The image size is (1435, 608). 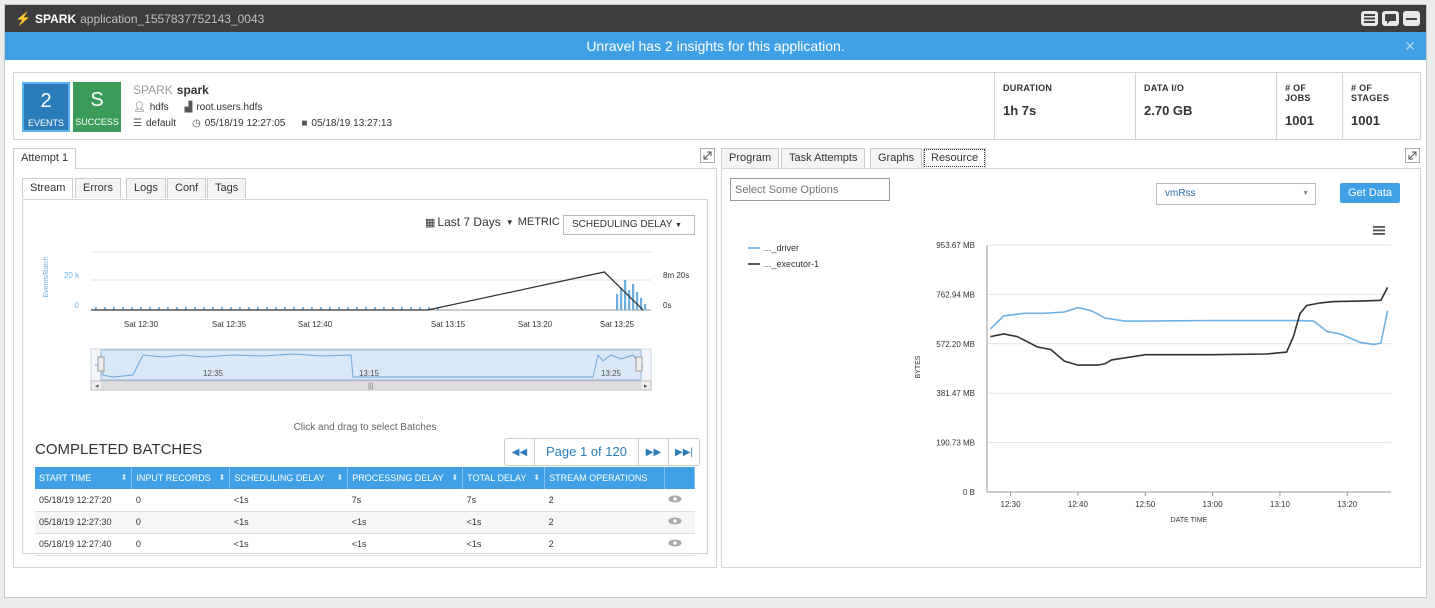 What do you see at coordinates (504, 478) in the screenshot?
I see `column-header: TOTAL DELAY ⬍` at bounding box center [504, 478].